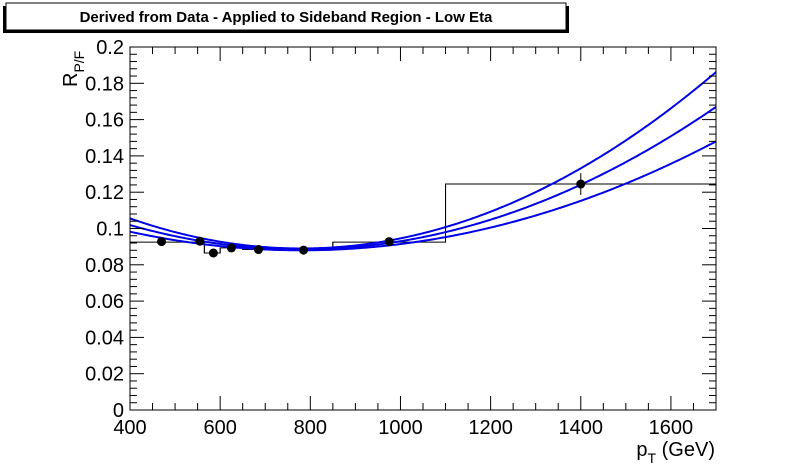 This screenshot has width=796, height=472. I want to click on title-box-frame, so click(286, 16).